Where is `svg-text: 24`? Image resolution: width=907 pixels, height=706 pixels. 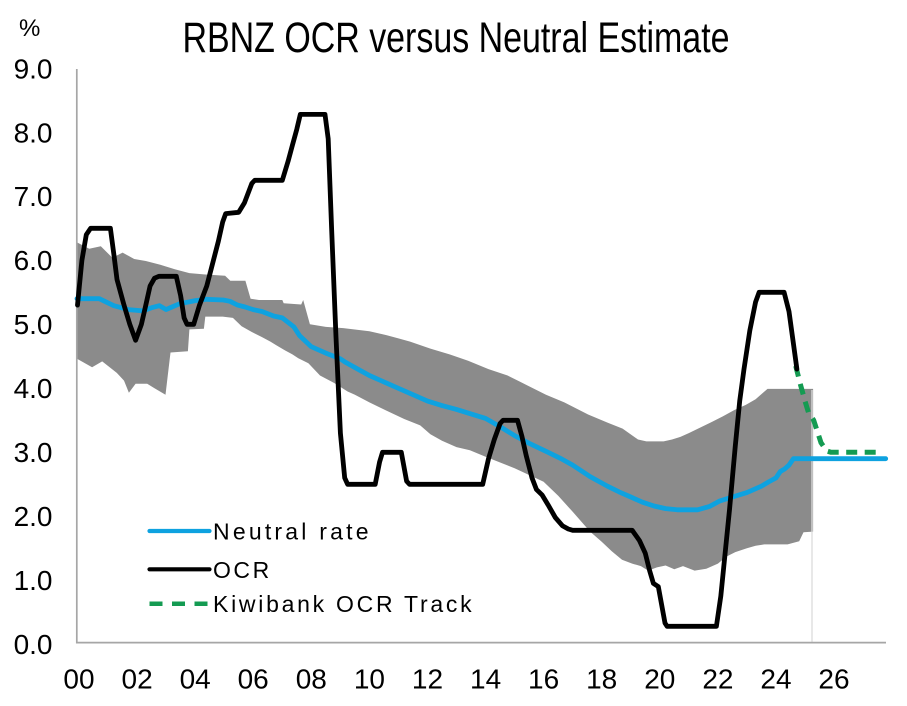
svg-text: 24 is located at coordinates (775, 679).